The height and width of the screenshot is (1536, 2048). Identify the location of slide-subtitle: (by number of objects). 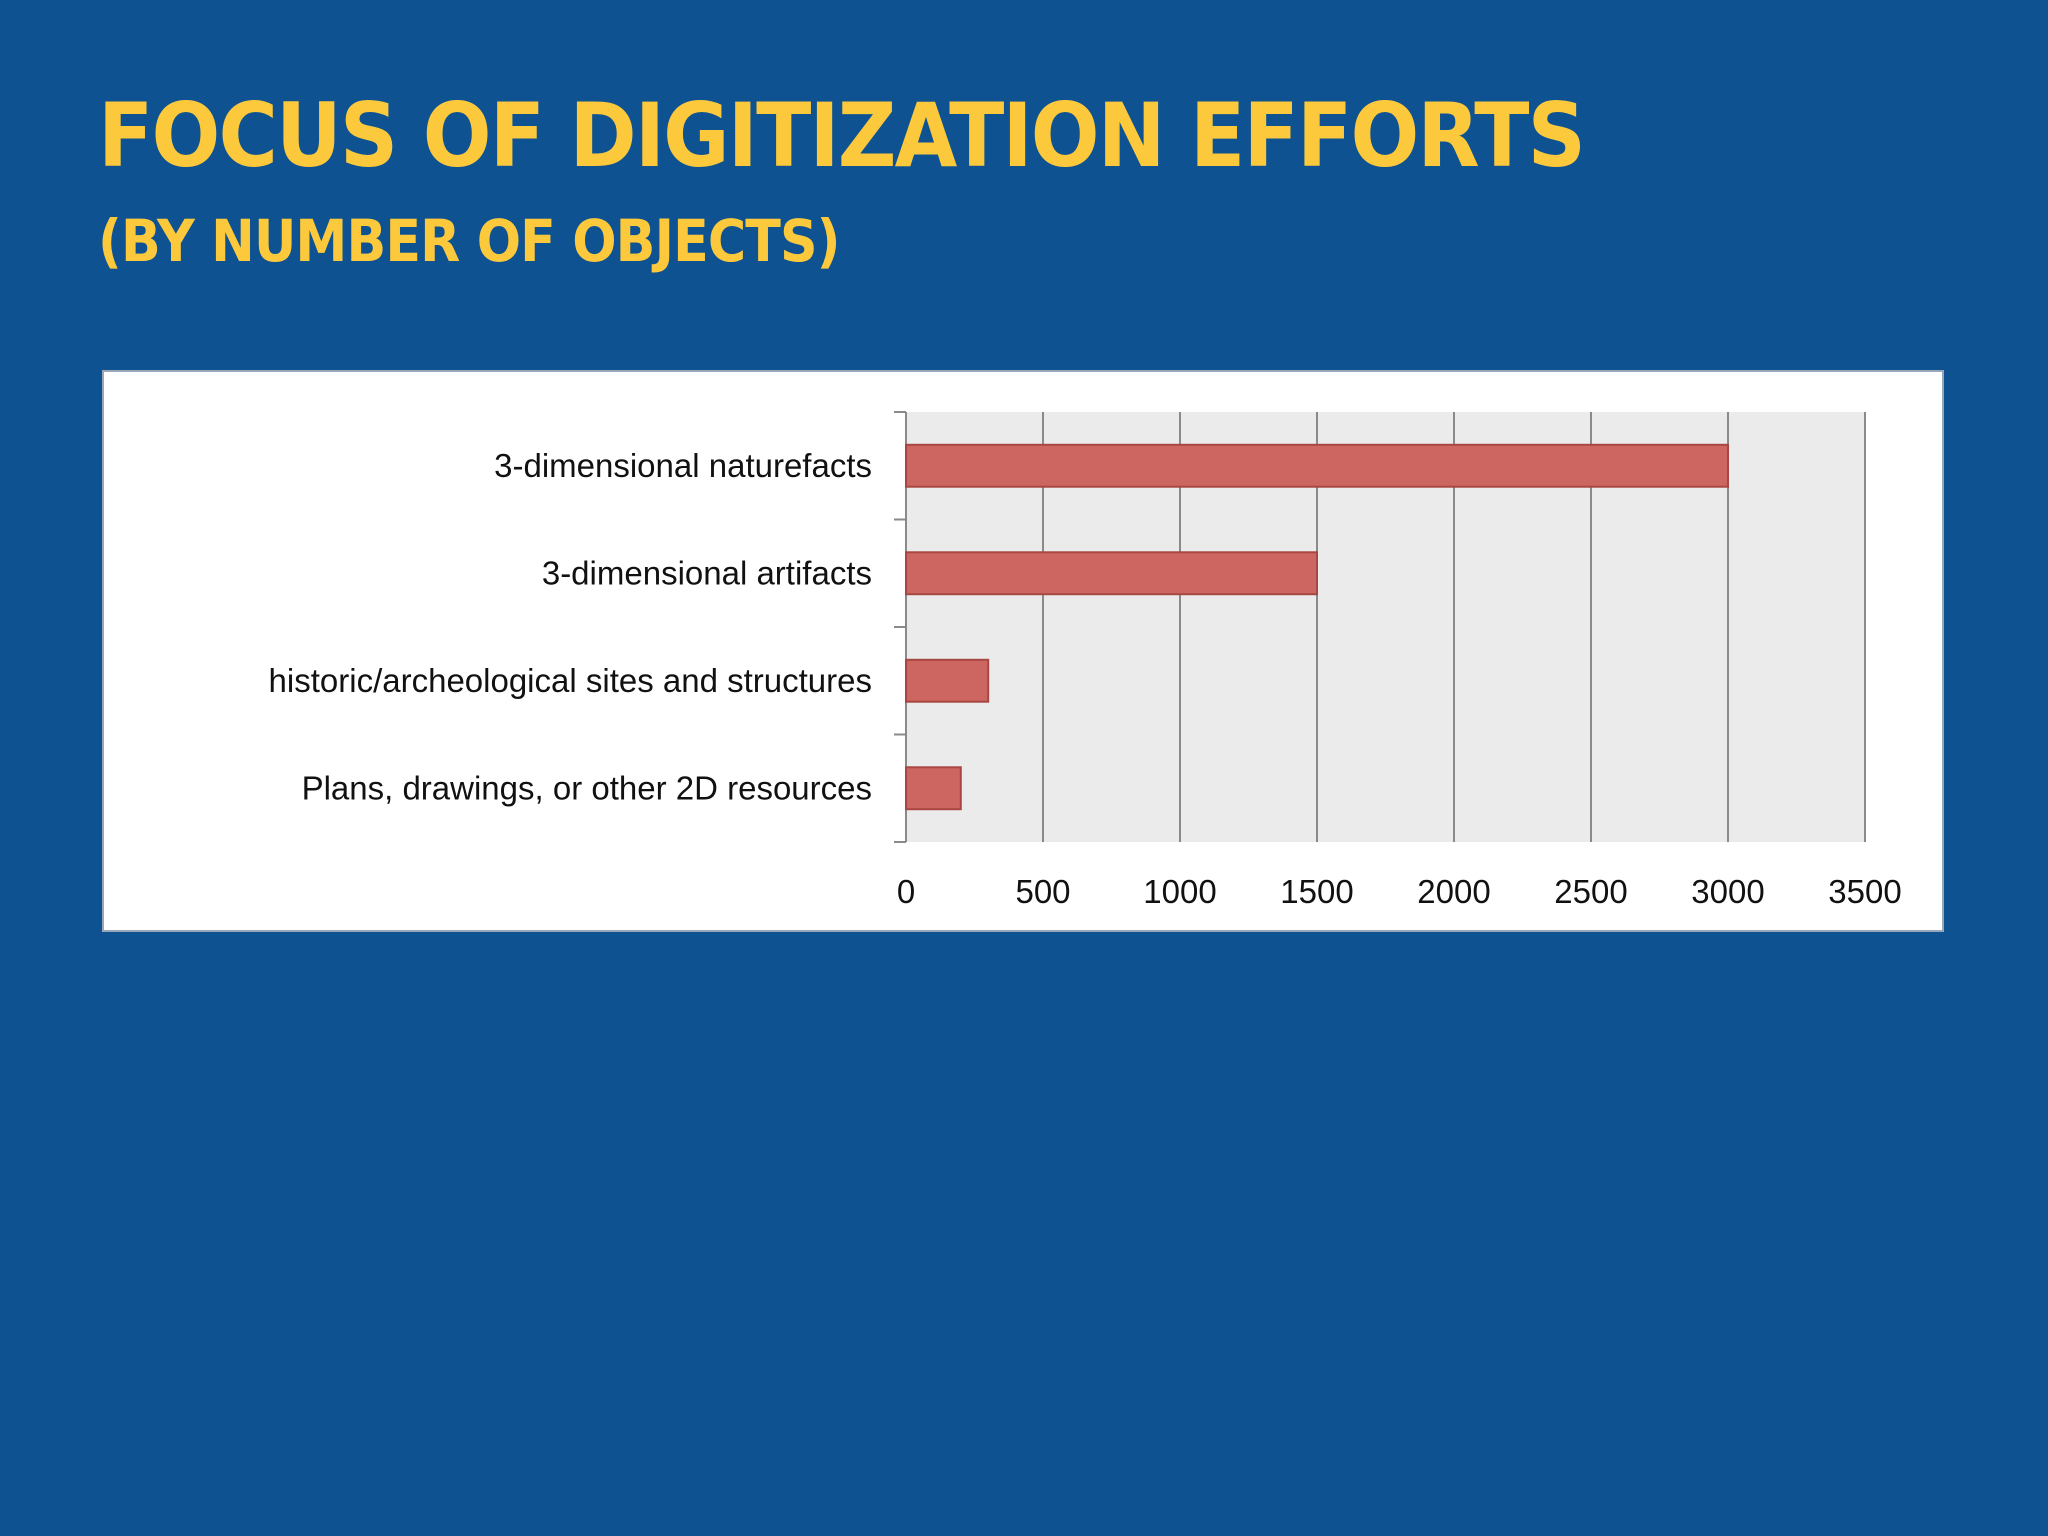
(469, 241).